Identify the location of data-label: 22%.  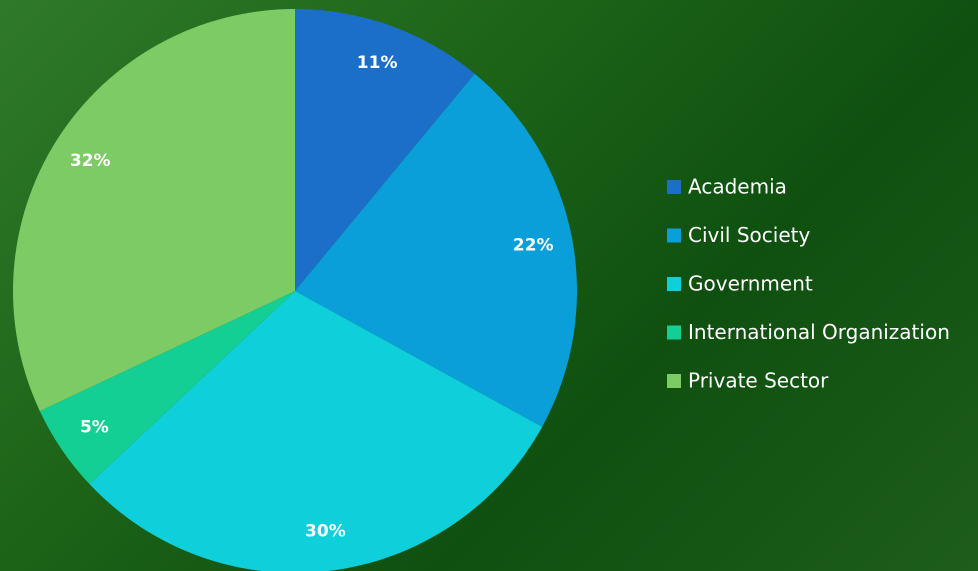
(533, 246).